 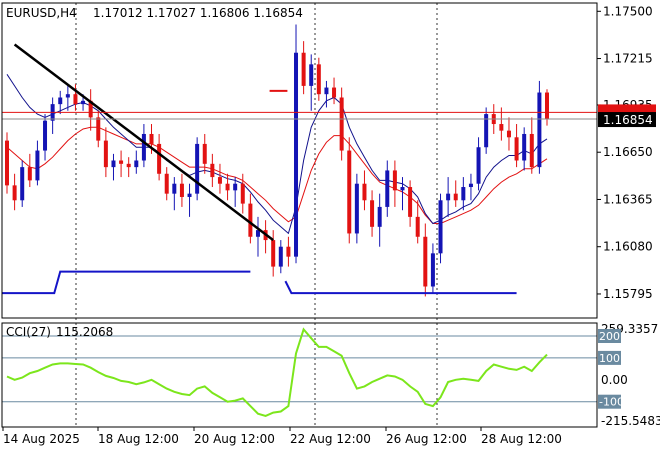 I want to click on current-price-label: 1.16854, so click(x=628, y=120).